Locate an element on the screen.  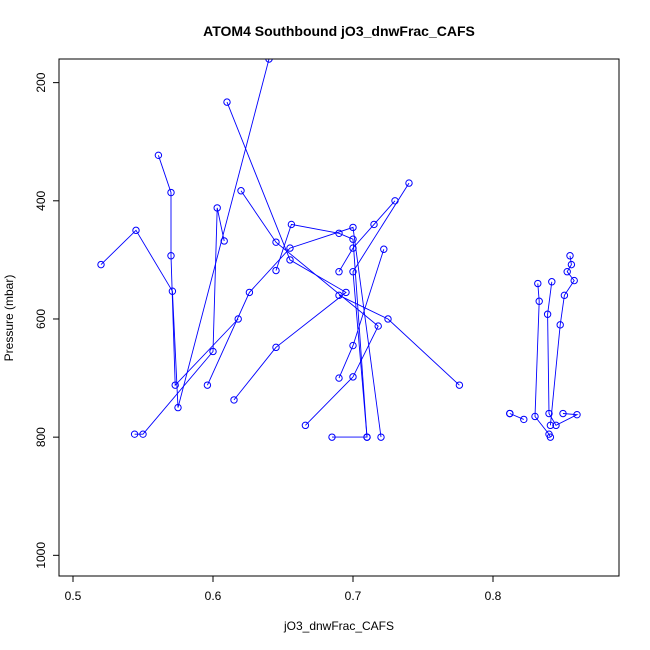
y-tick-label: 200 is located at coordinates (41, 82).